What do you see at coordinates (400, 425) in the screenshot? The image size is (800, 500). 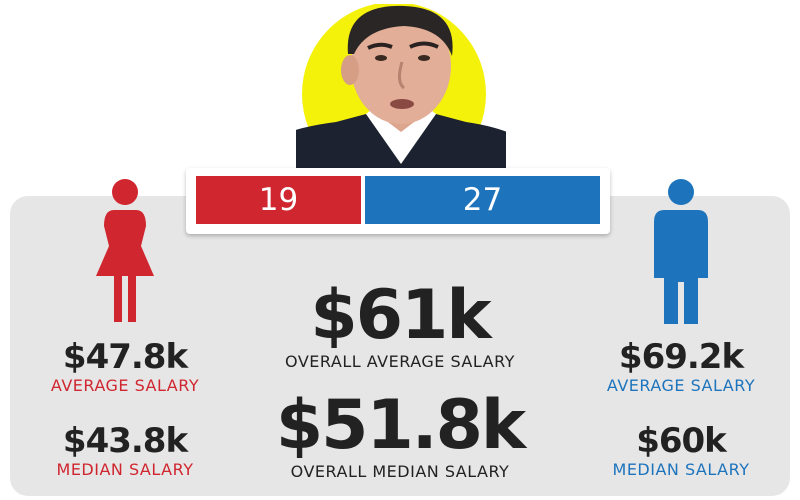 I see `overall-median-value: $51.8k` at bounding box center [400, 425].